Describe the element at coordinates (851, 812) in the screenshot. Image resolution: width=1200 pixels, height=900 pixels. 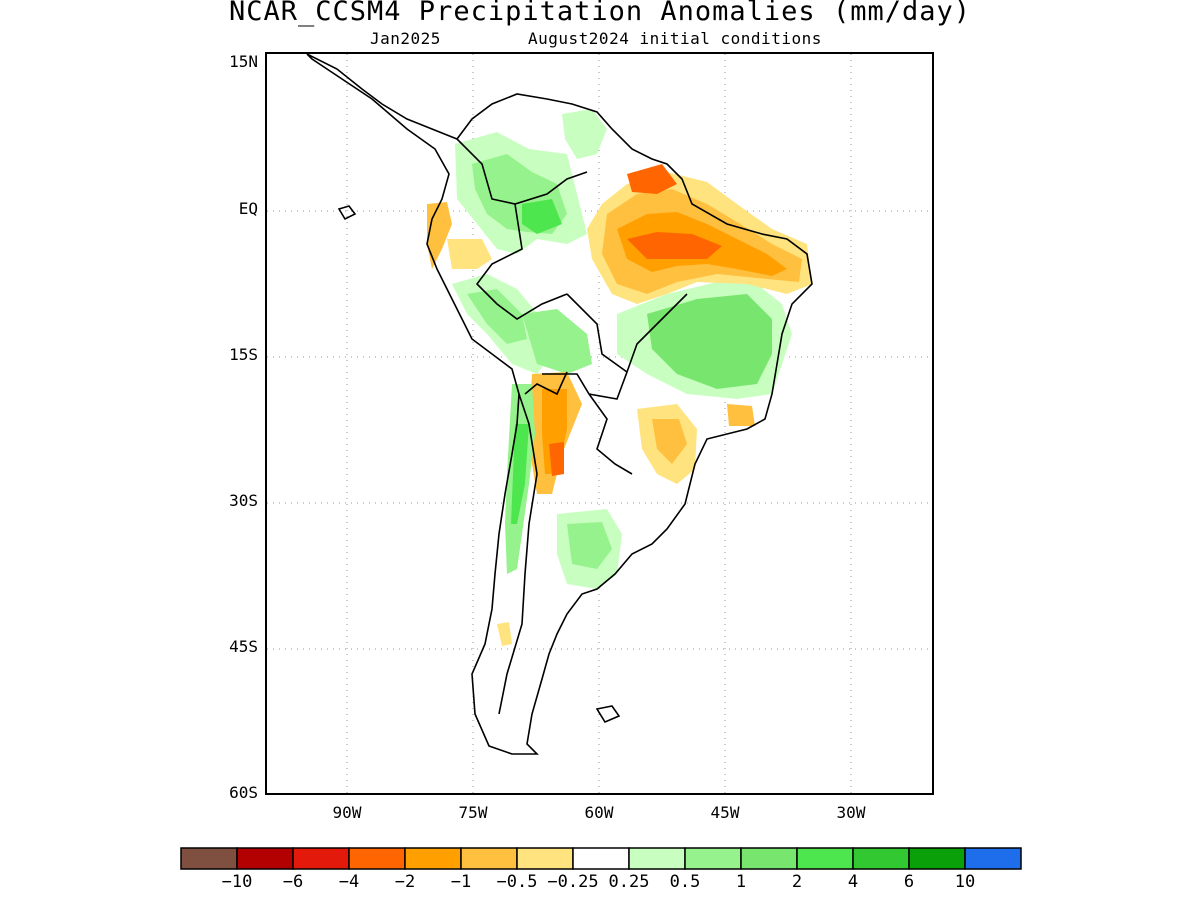
I see `lon-label-30w: 30W` at that location.